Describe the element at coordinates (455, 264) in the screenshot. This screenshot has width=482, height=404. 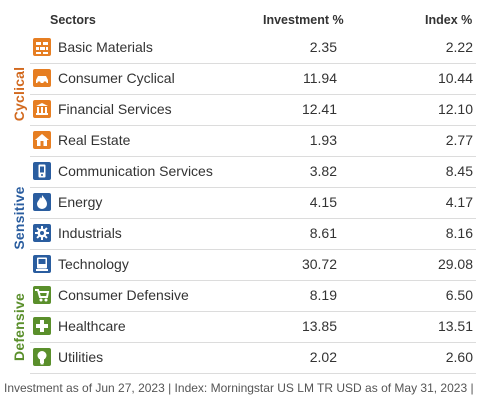
I see `index-value: 29.08` at that location.